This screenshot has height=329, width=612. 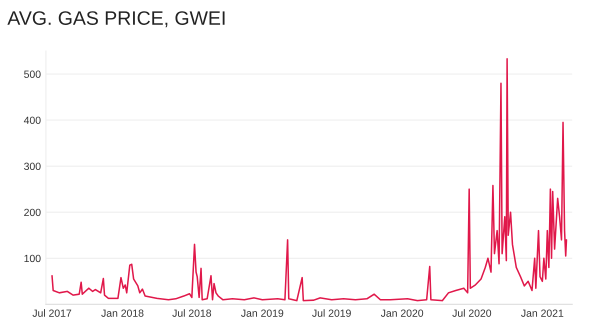 What do you see at coordinates (192, 313) in the screenshot?
I see `x-tick-label: Jul 2018` at bounding box center [192, 313].